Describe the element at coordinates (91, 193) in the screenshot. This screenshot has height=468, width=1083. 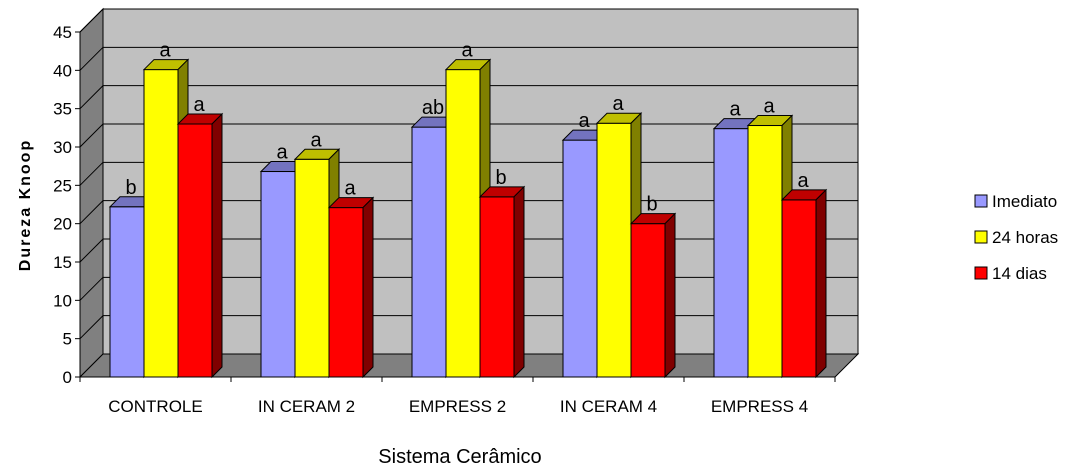
I see `side-wall` at that location.